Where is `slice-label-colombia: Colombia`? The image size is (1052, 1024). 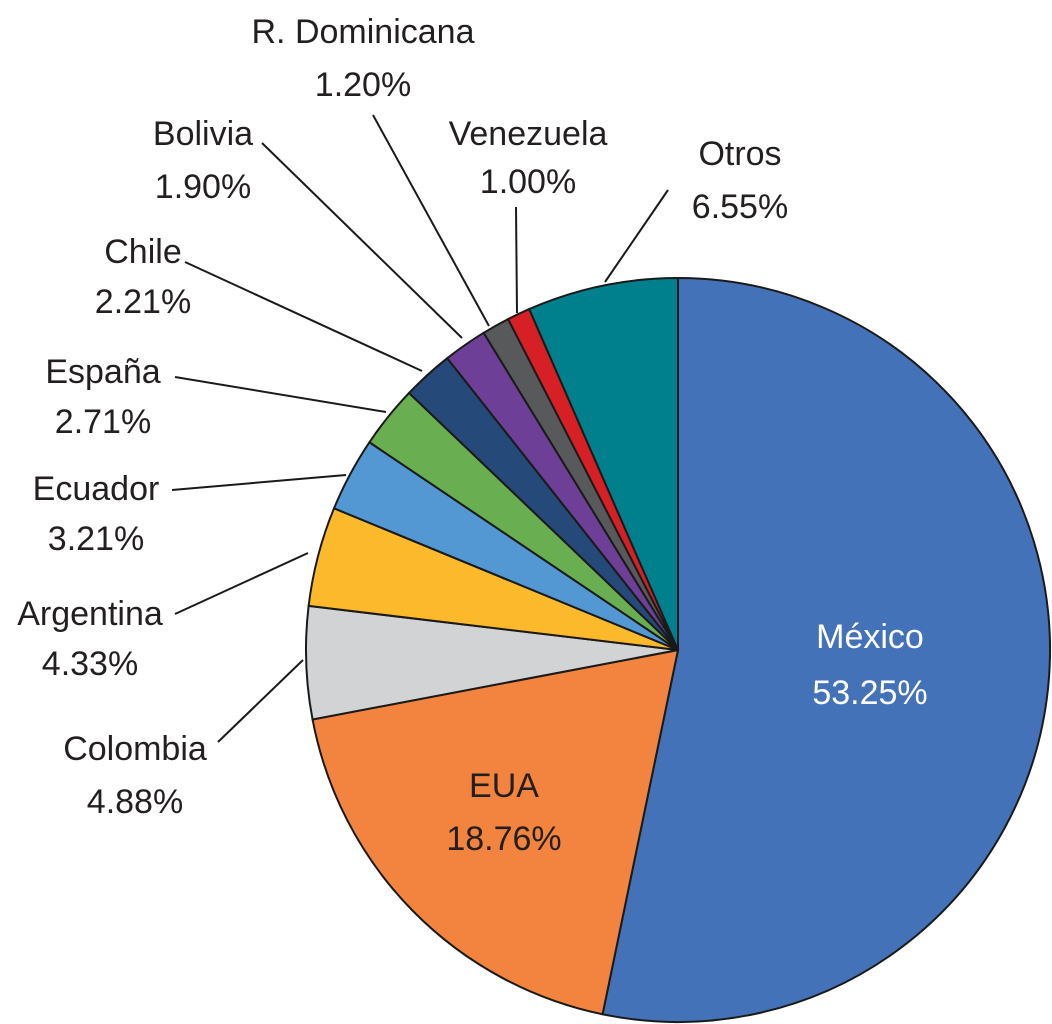 slice-label-colombia: Colombia is located at coordinates (135, 749).